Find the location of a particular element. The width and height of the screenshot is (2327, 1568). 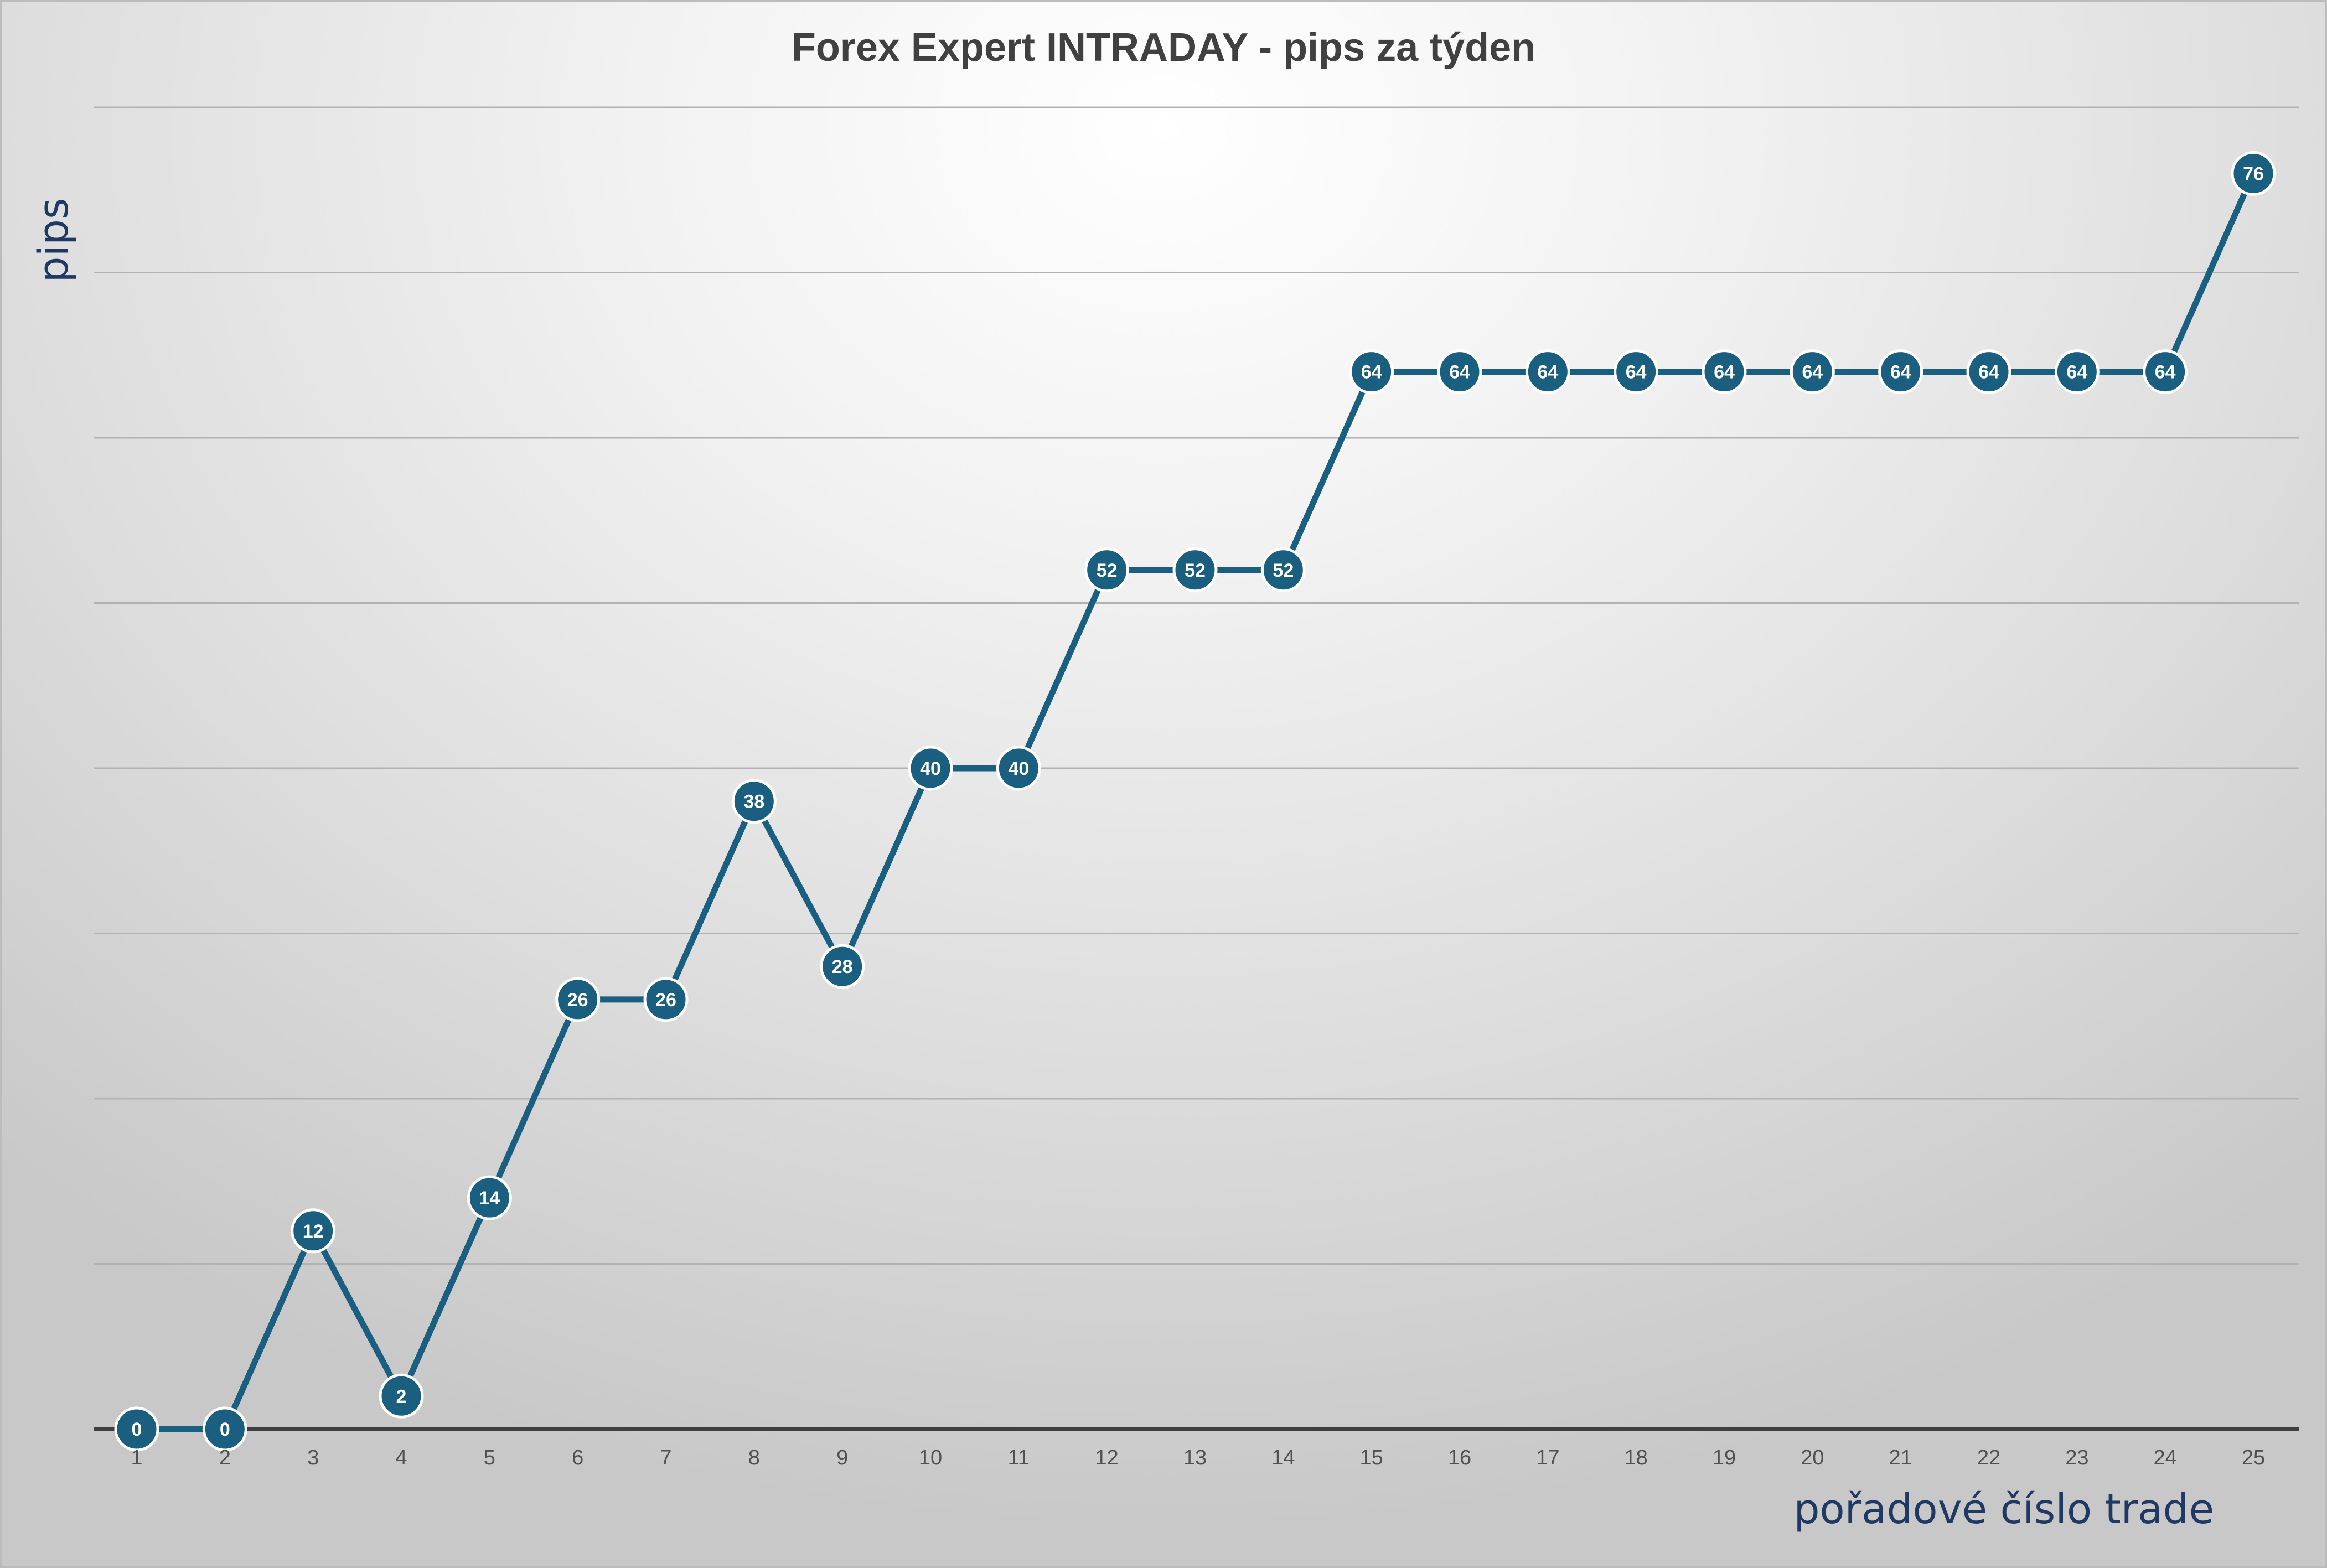

data-label-8: 38 is located at coordinates (754, 802).